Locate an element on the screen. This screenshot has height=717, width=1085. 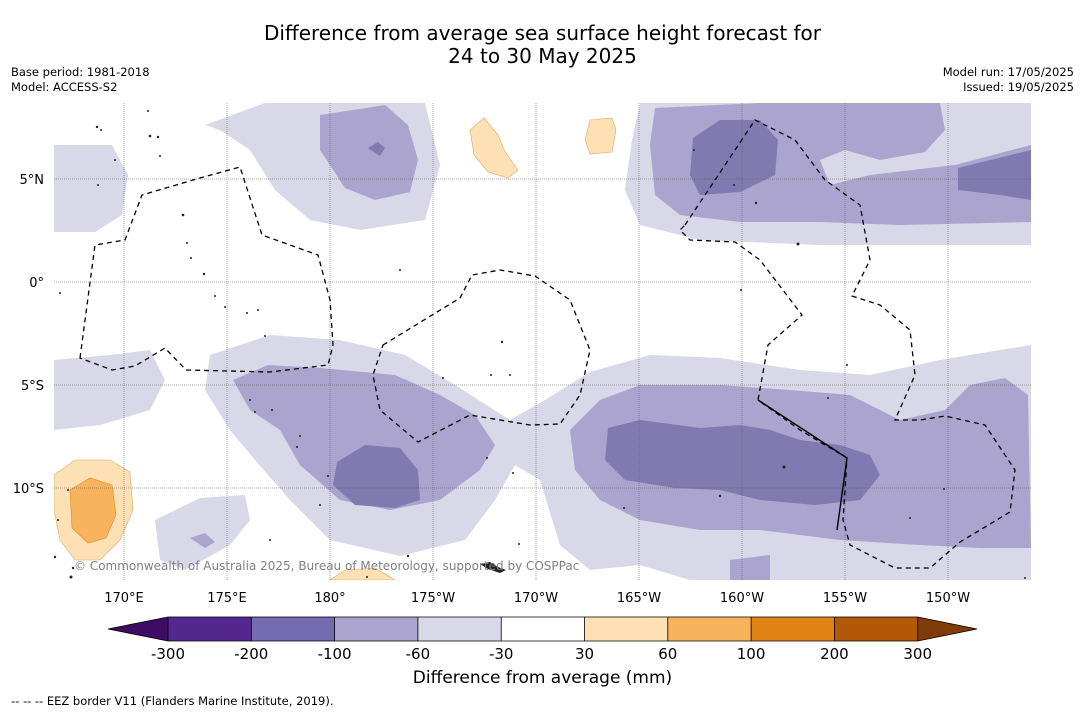
colorbar: -300 -200 -100 -60 -30 30 60 100 200 300 is located at coordinates (542, 639).